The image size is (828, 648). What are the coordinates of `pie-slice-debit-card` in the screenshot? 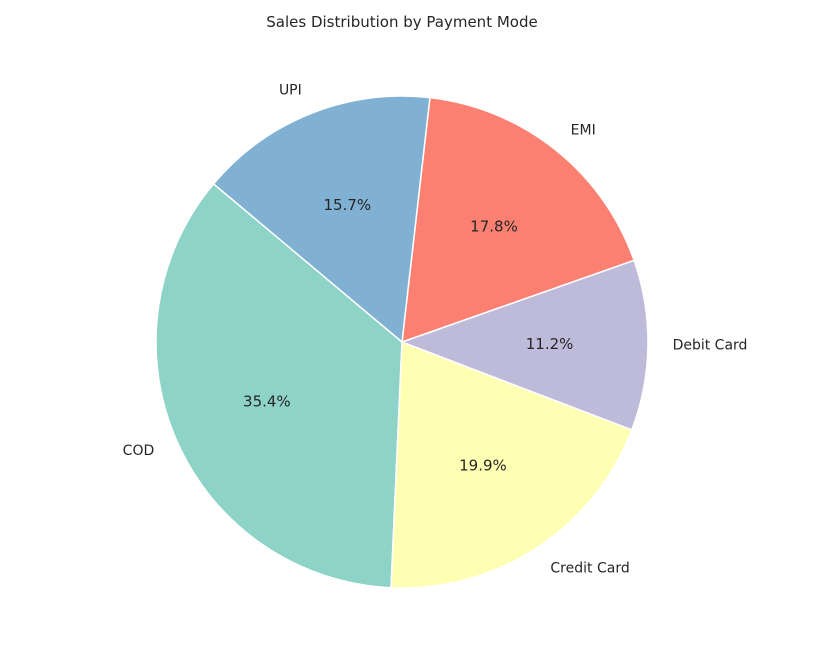 It's located at (524, 345).